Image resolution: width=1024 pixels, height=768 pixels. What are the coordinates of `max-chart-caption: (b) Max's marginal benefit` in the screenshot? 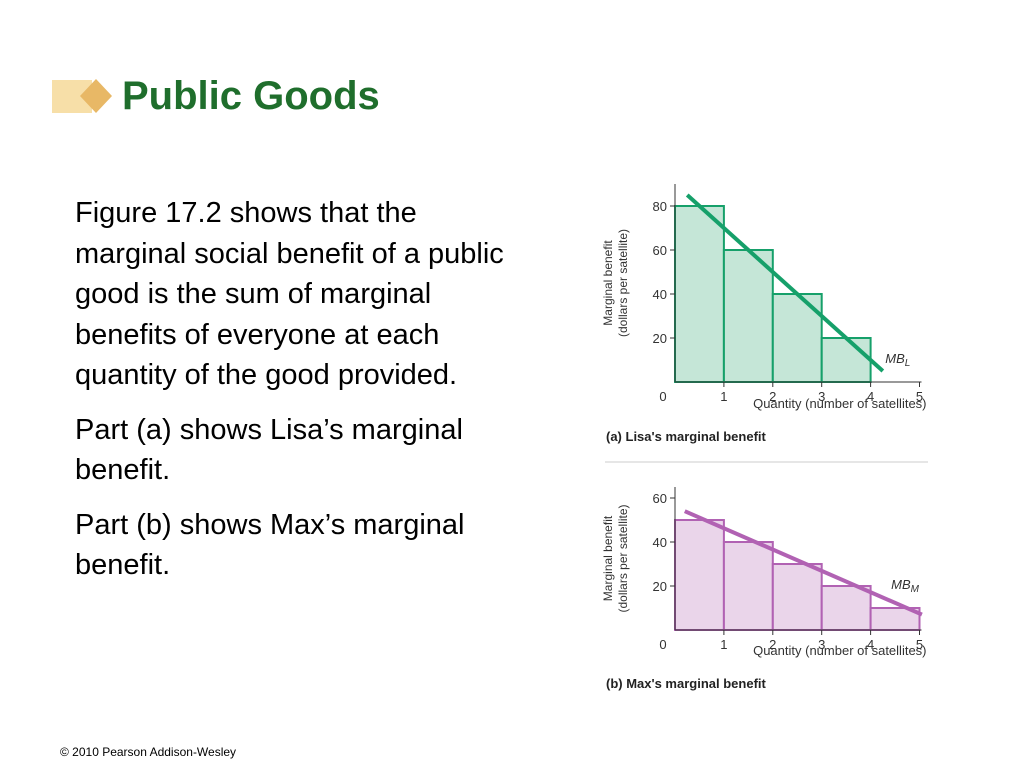 It's located at (686, 683).